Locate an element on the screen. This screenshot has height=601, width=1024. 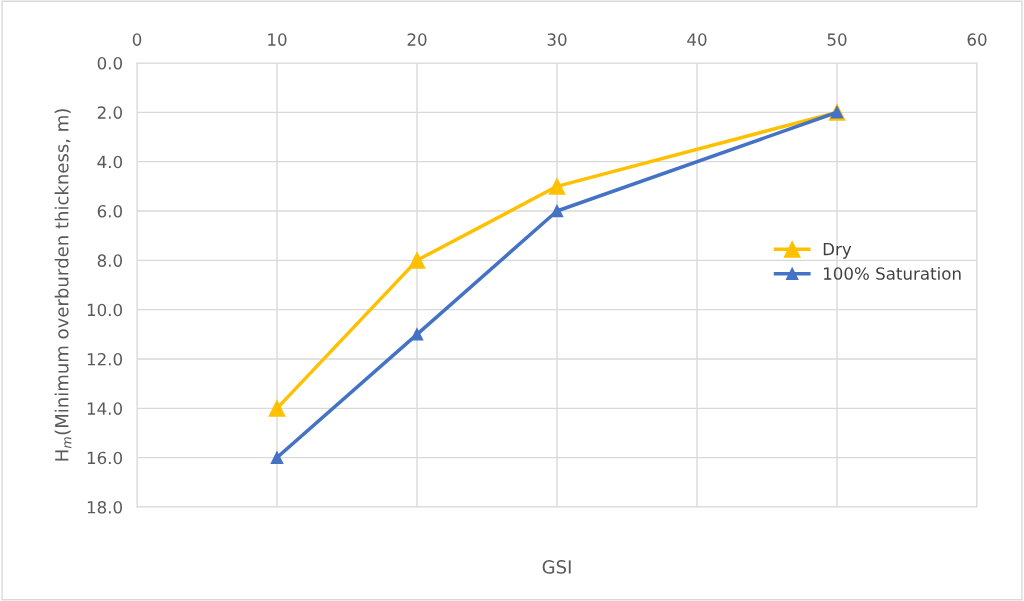
x-tick-label: 30 is located at coordinates (557, 39).